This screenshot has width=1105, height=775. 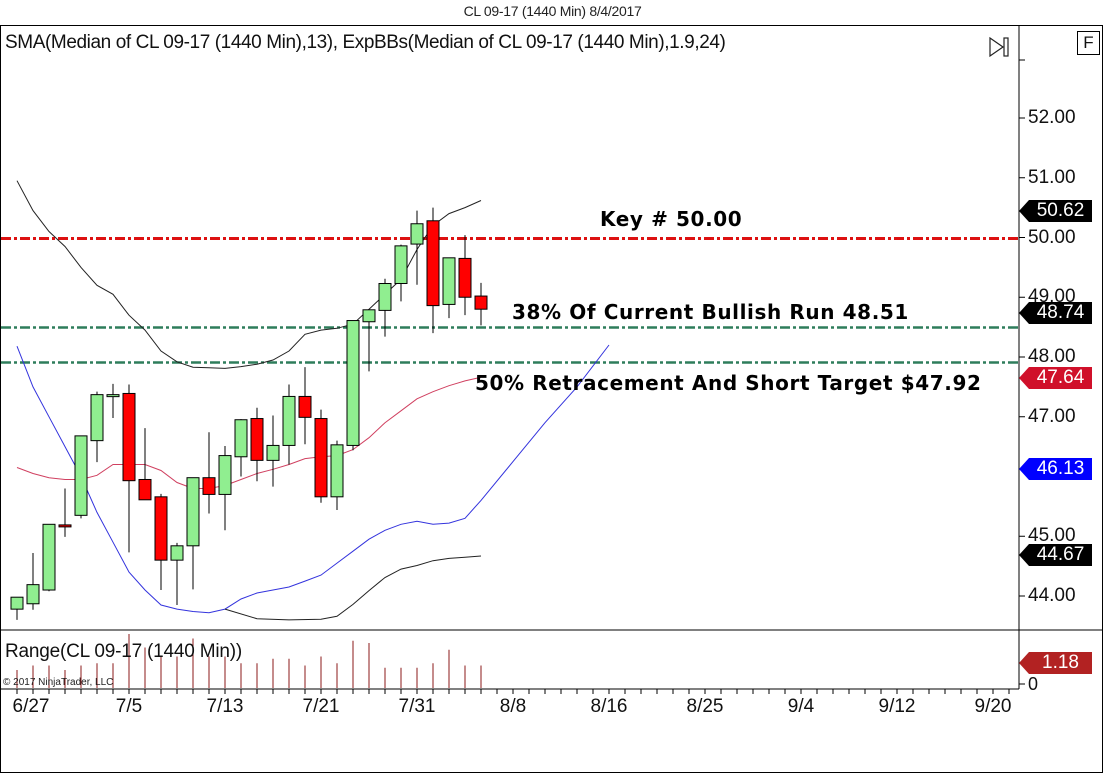 What do you see at coordinates (609, 706) in the screenshot?
I see `x-tick-label: 8/16` at bounding box center [609, 706].